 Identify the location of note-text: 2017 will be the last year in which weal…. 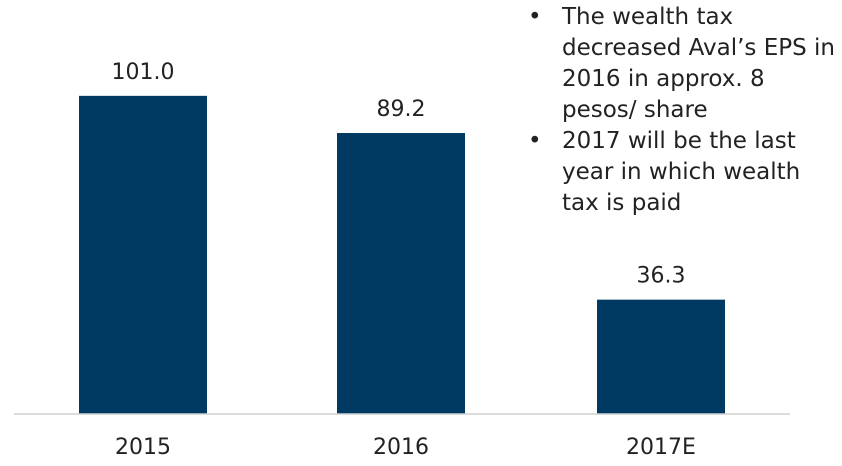
(681, 172).